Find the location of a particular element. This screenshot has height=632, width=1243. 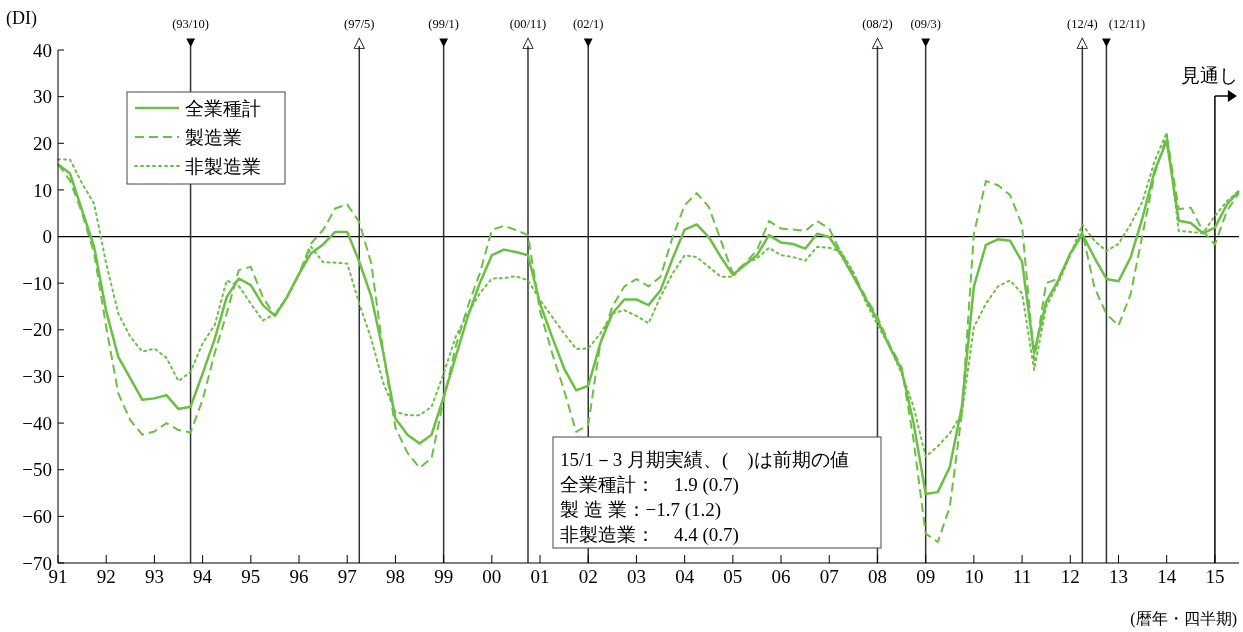

x-tick-label: 99 is located at coordinates (444, 576).